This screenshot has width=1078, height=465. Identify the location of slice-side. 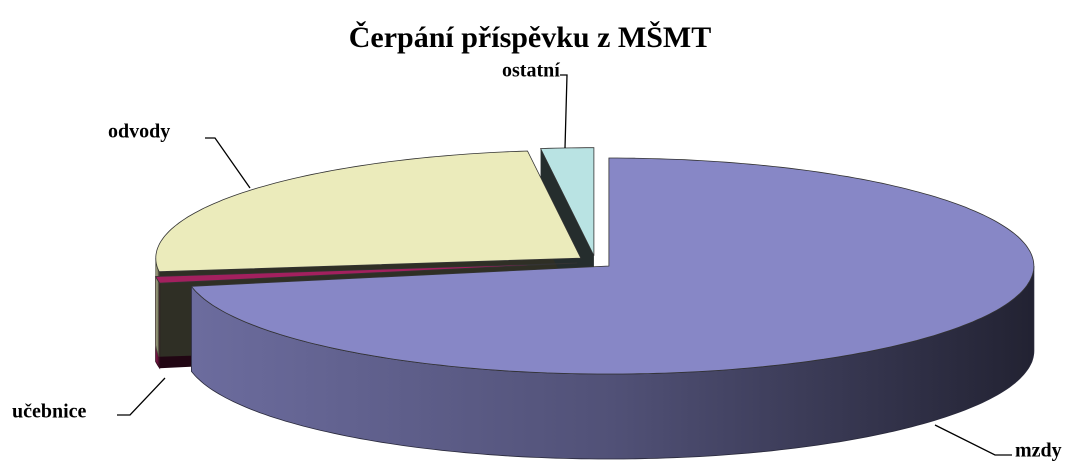
(157, 307).